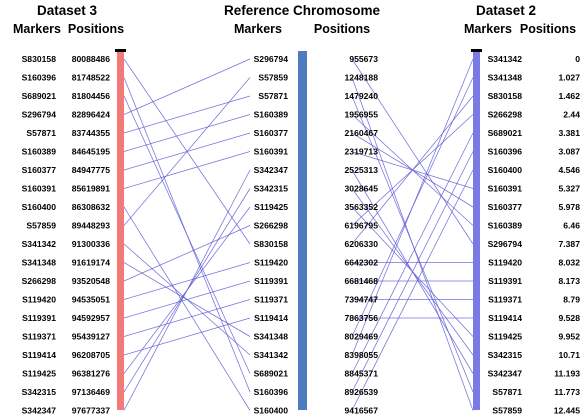 This screenshot has height=415, width=586. What do you see at coordinates (362, 337) in the screenshot?
I see `position-label: 8029469` at bounding box center [362, 337].